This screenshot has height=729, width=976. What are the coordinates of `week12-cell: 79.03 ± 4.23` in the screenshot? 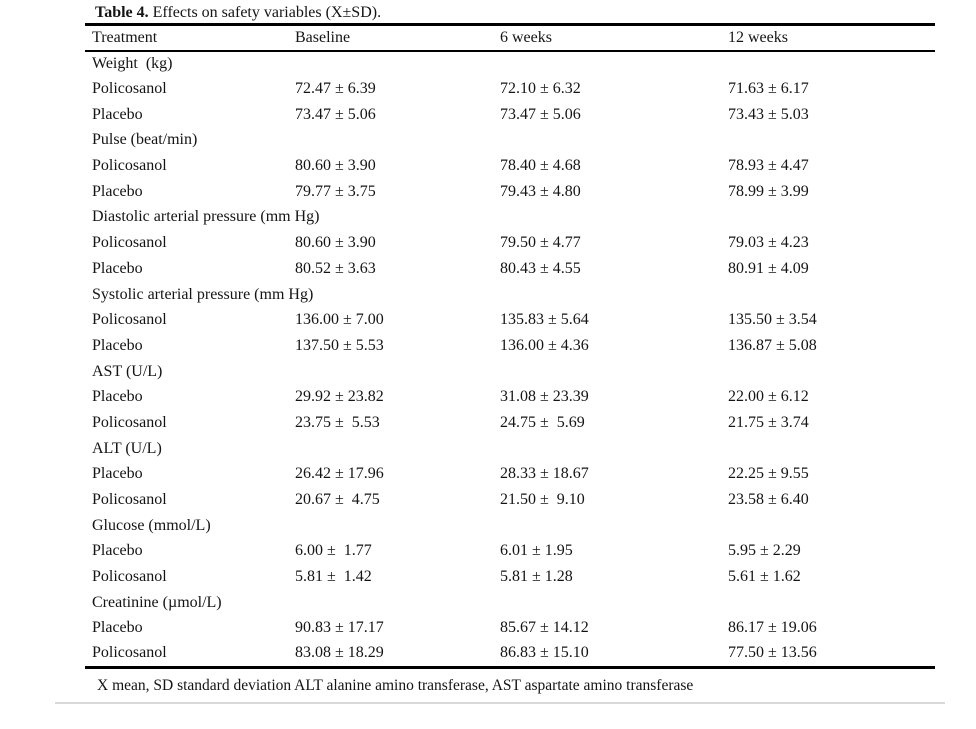 It's located at (768, 243).